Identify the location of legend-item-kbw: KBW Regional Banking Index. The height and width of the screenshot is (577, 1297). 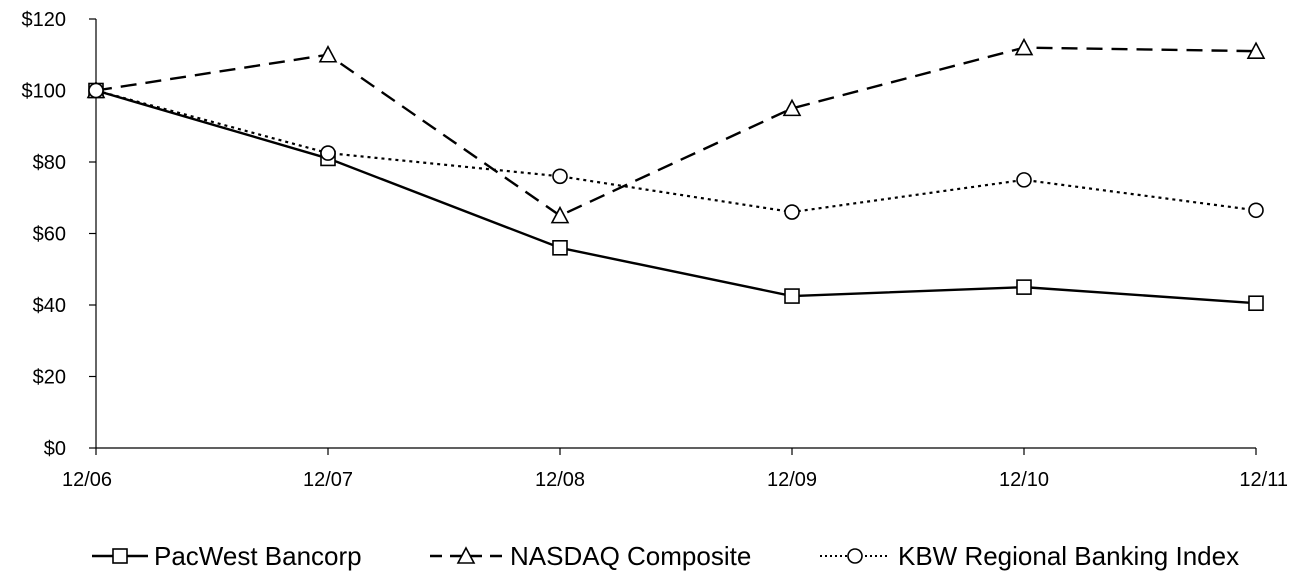
(1029, 556).